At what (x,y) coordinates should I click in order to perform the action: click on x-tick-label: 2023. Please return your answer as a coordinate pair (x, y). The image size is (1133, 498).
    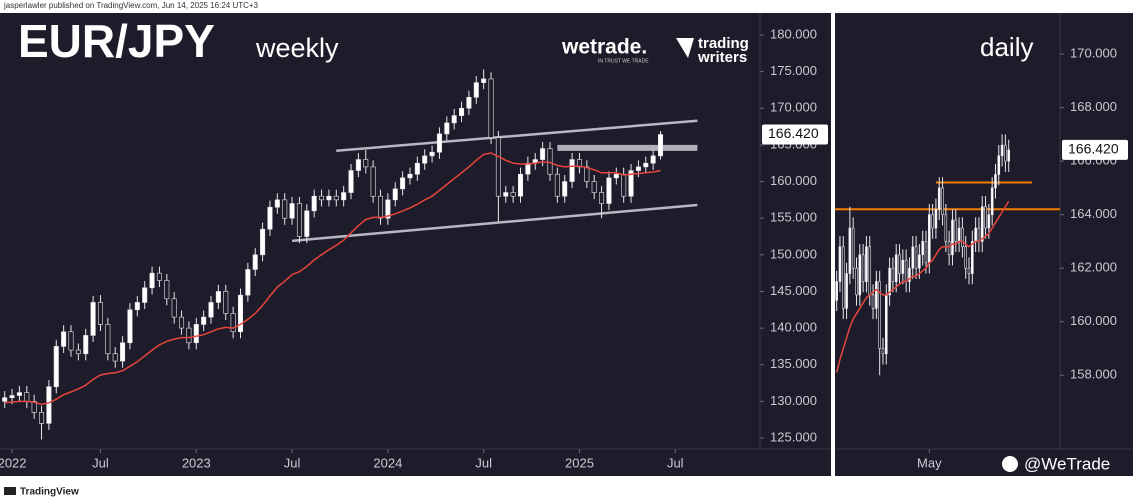
    Looking at the image, I should click on (196, 462).